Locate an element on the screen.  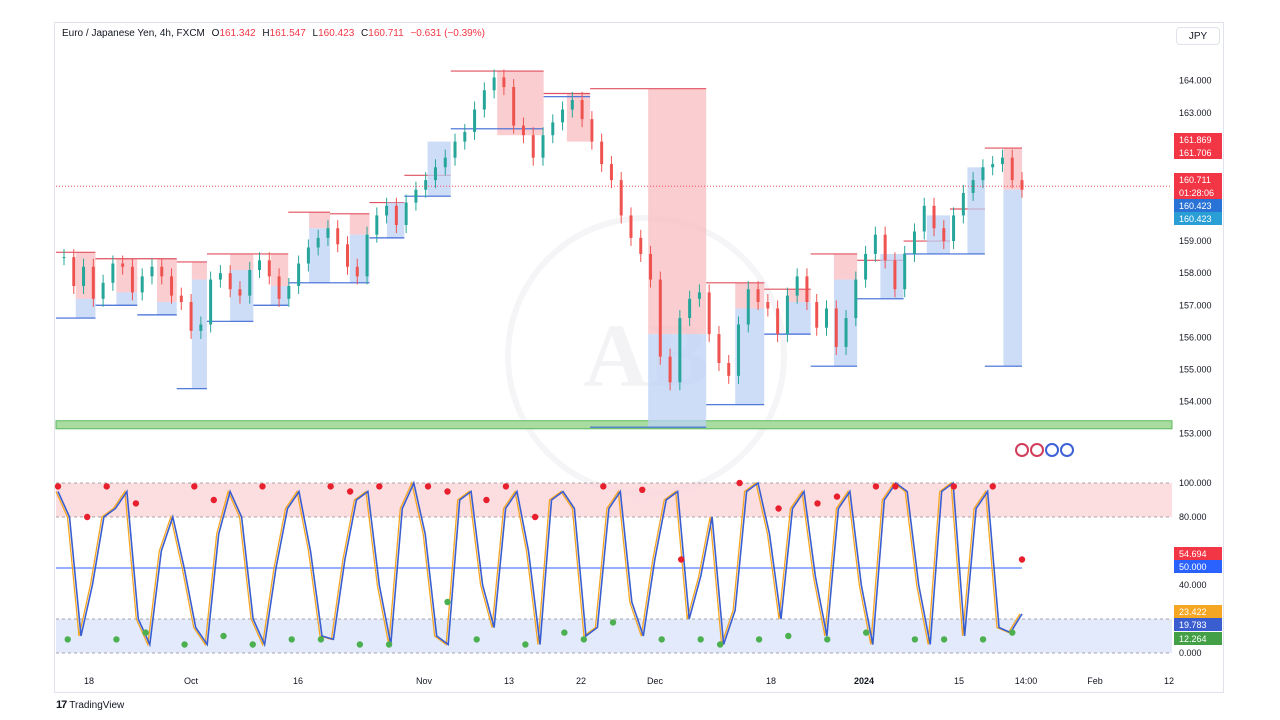
support-zone is located at coordinates (614, 425).